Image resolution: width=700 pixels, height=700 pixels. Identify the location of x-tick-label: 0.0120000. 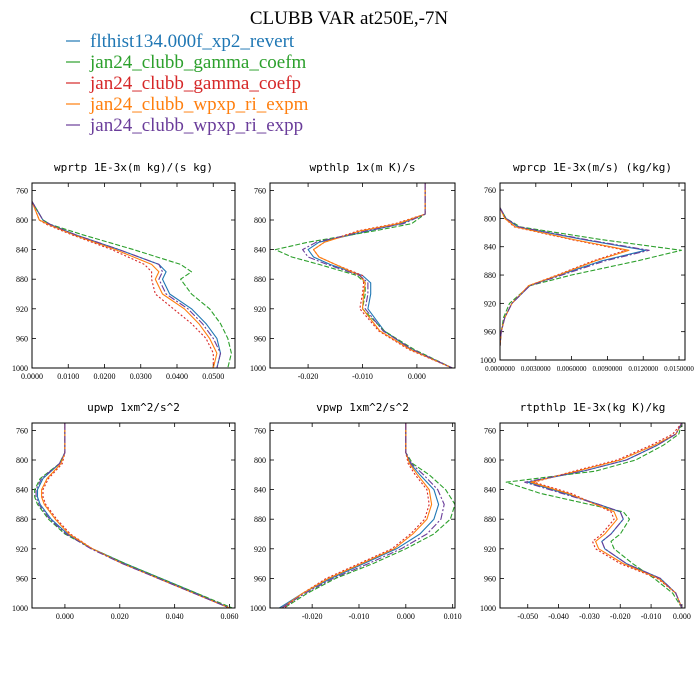
(643, 369).